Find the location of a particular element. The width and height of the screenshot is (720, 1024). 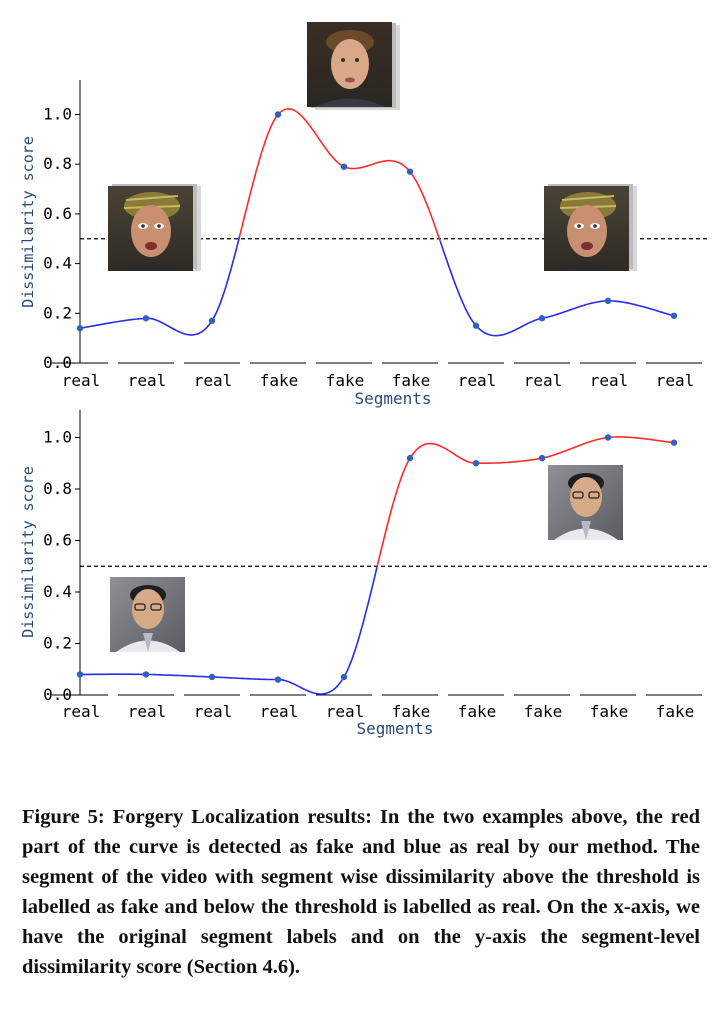

x-tick-labels: real real real real real fake fake fake fake fake is located at coordinates (378, 711).